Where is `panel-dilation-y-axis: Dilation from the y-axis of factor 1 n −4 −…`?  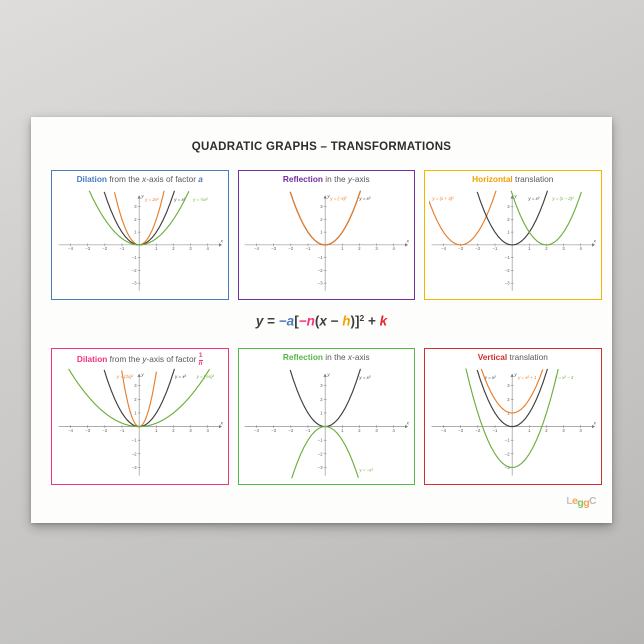
panel-dilation-y-axis: Dilation from the y-axis of factor 1 n −4 −… is located at coordinates (140, 416).